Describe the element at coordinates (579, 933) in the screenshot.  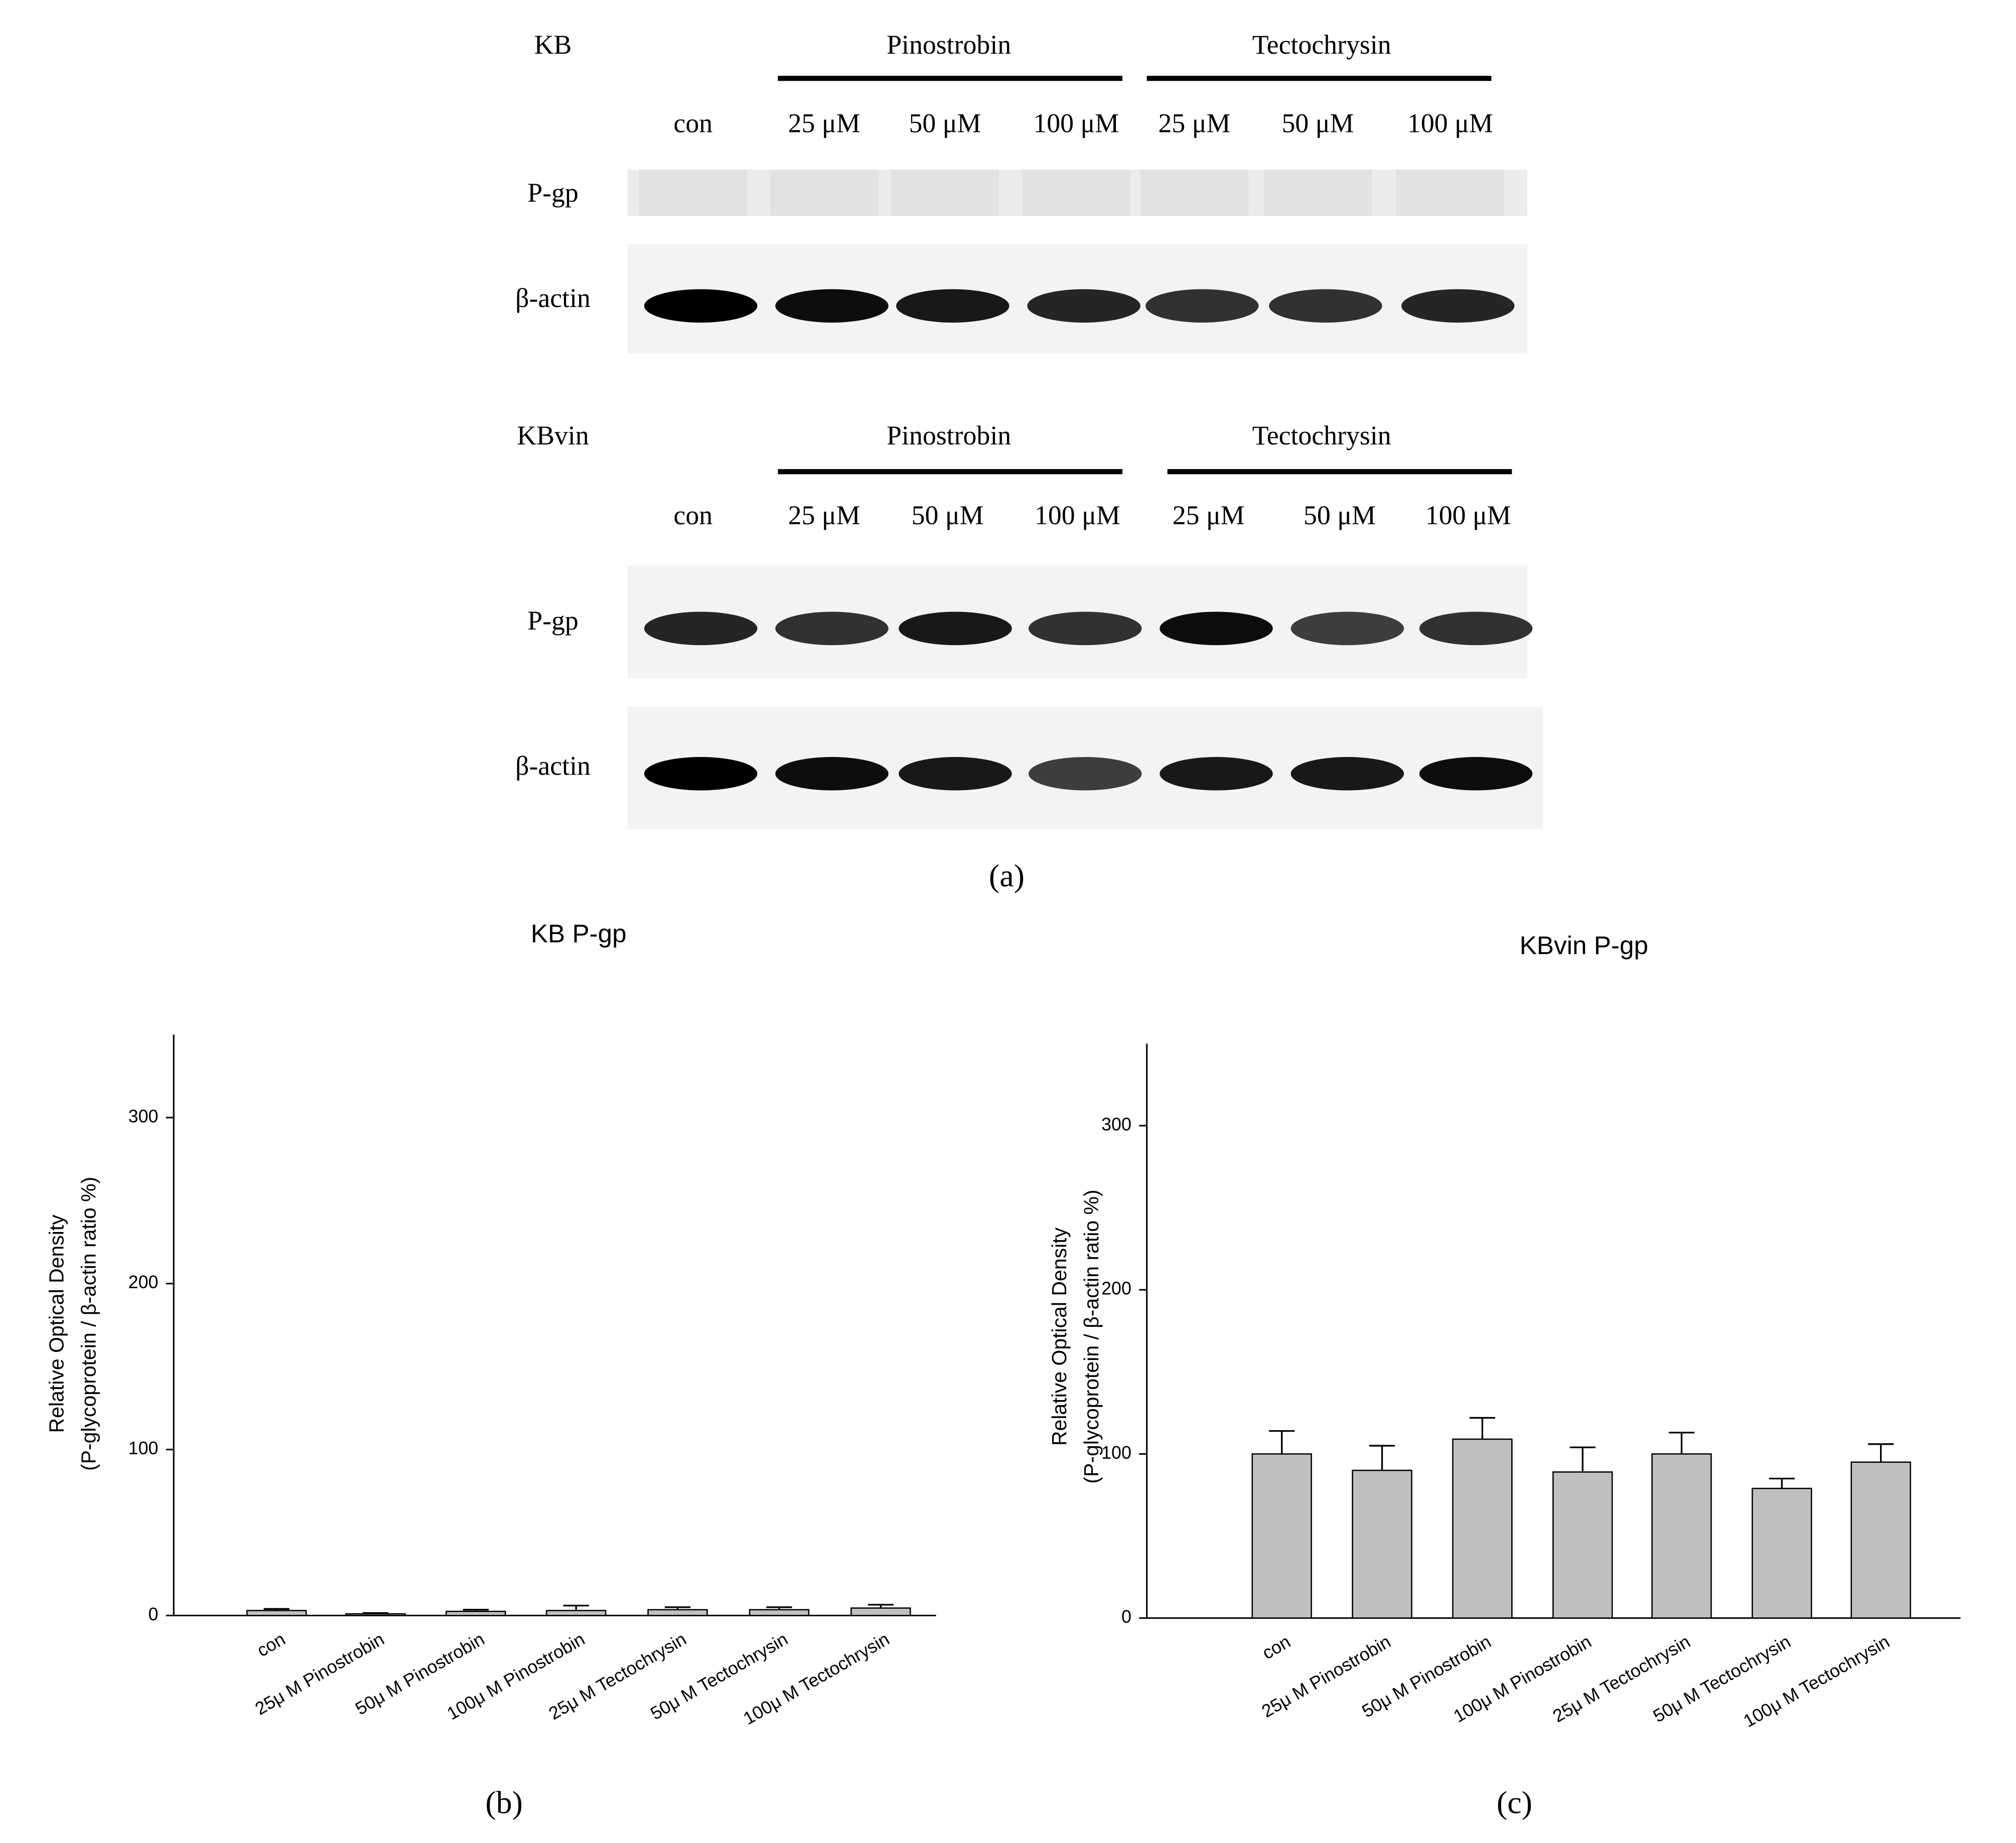
I see `chart-title: KB P-gp` at that location.